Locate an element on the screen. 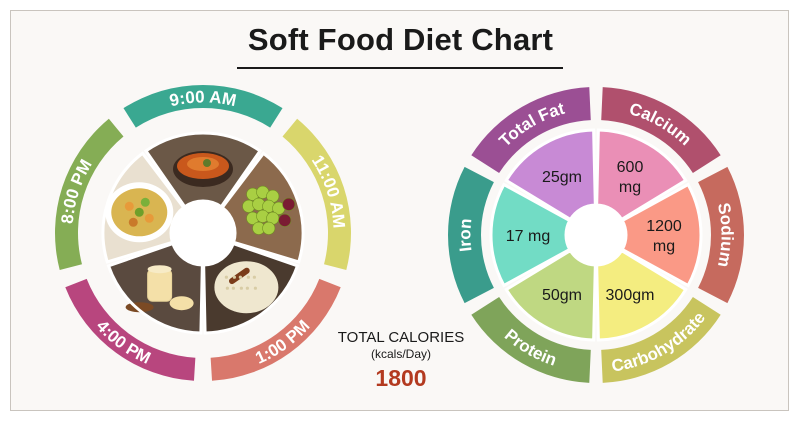 The width and height of the screenshot is (801, 421). nutrient-name-label: Sodium is located at coordinates (725, 235).